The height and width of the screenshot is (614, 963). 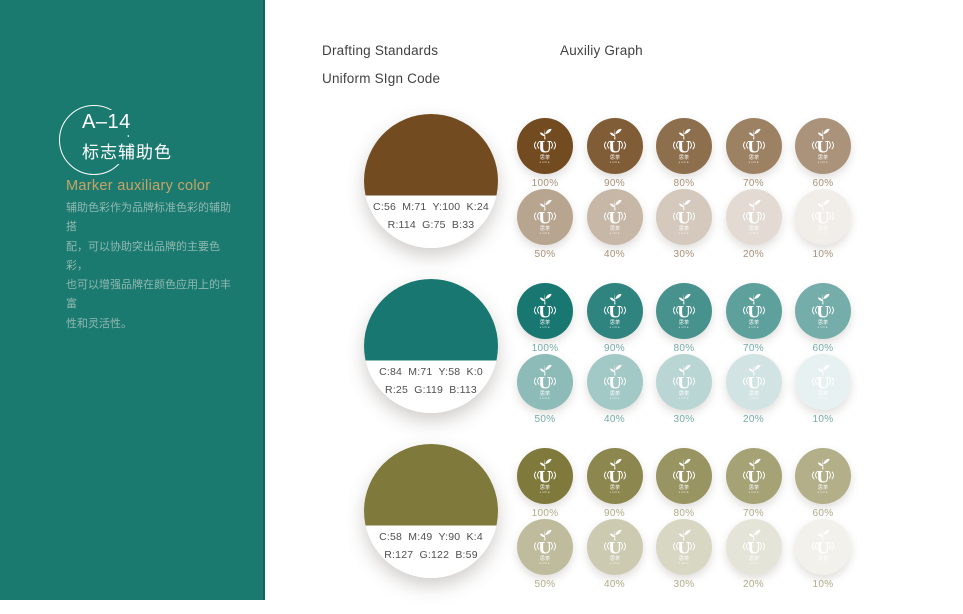 What do you see at coordinates (431, 225) in the screenshot?
I see `rgb-value: R:114 G:75 B:33` at bounding box center [431, 225].